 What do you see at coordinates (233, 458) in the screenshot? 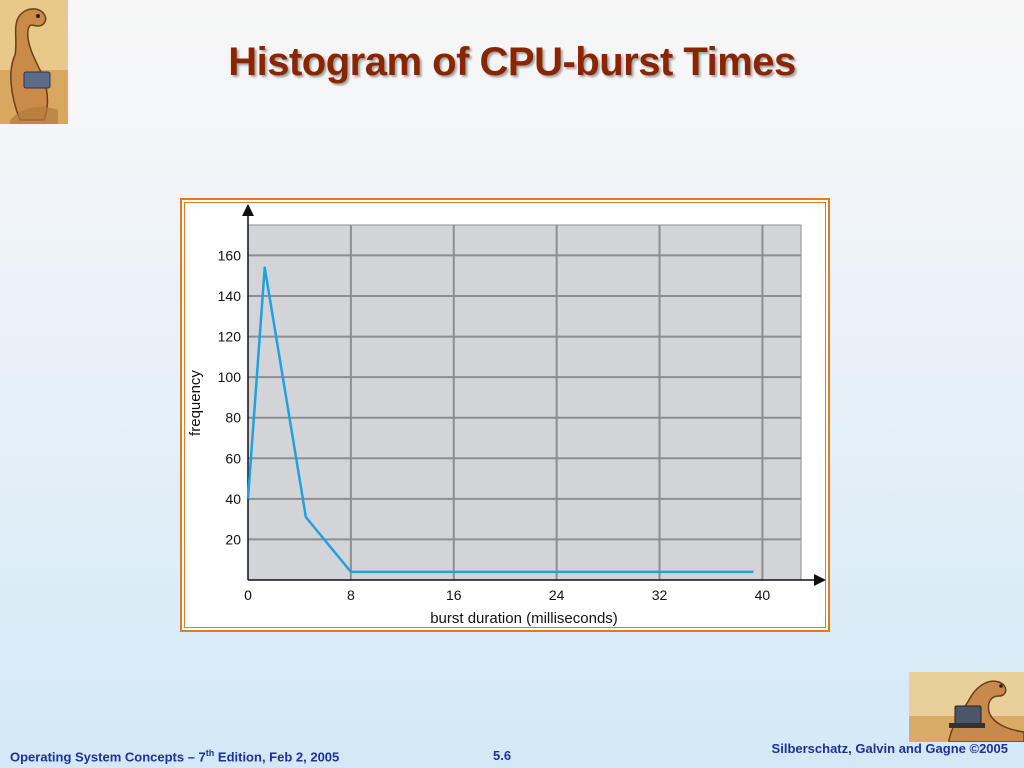
I see `y-tick-label: 60` at bounding box center [233, 458].